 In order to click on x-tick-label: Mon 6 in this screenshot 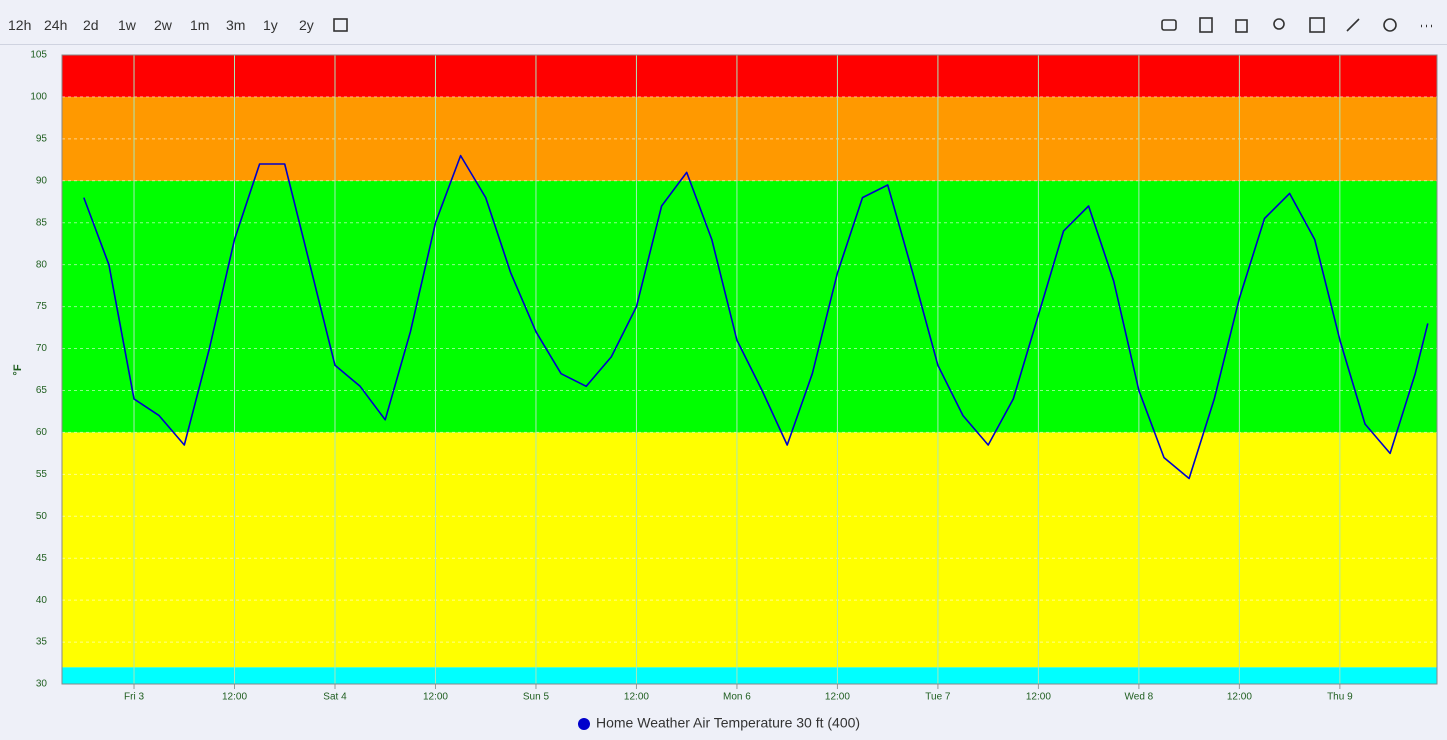, I will do `click(737, 697)`.